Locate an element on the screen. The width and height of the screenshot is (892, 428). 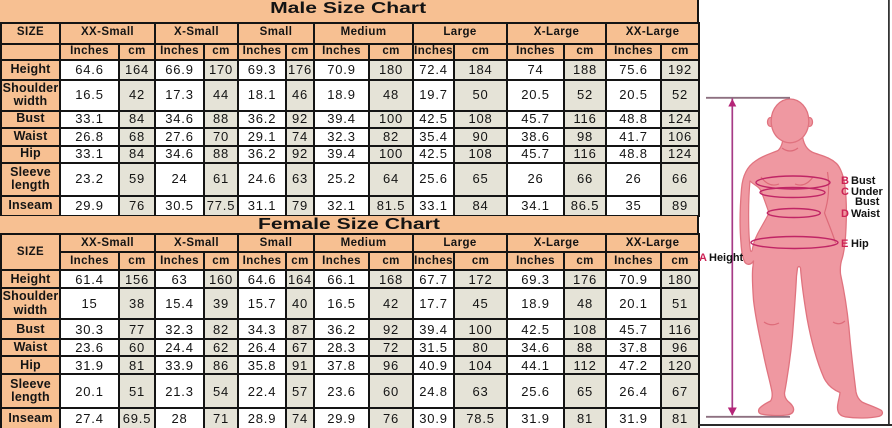
svg-text: Under is located at coordinates (867, 192).